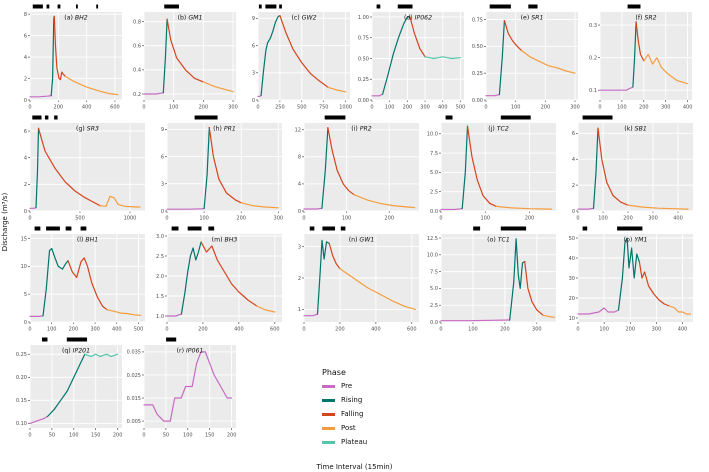 The width and height of the screenshot is (709, 472). I want to click on series-plateau, so click(443, 58).